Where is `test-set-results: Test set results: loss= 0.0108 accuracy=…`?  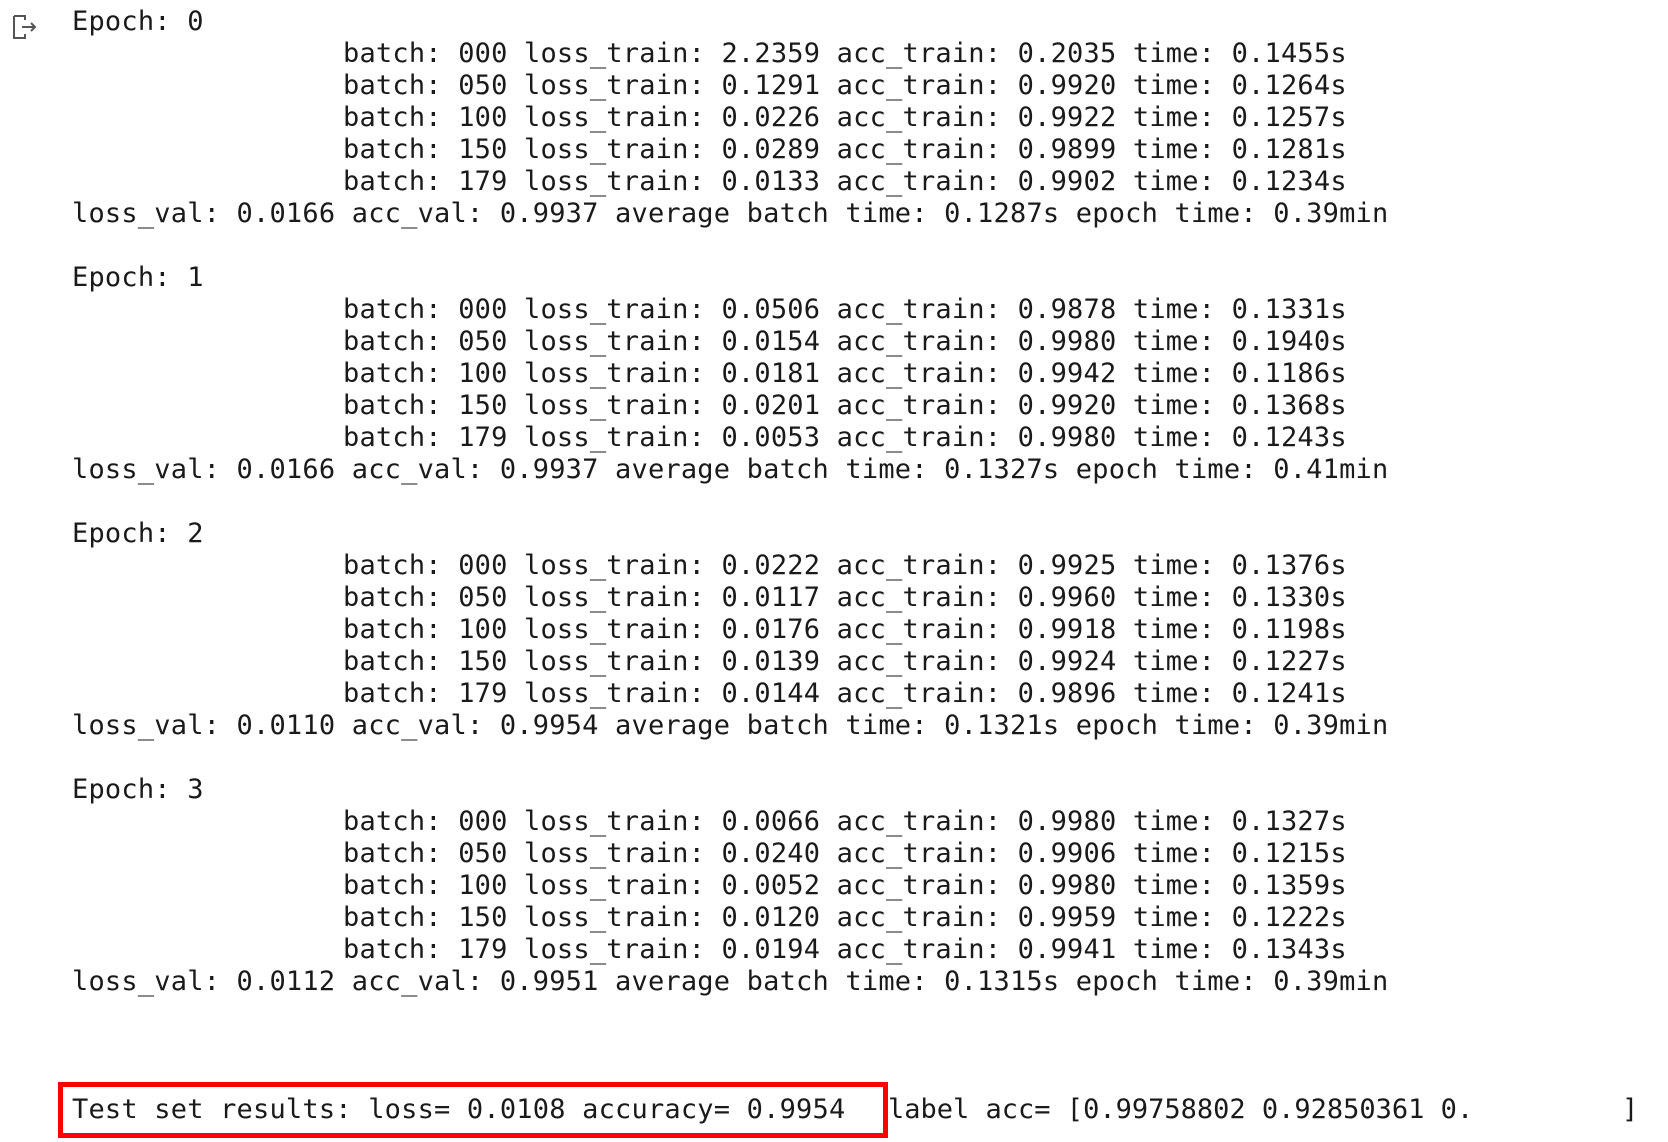
test-set-results: Test set results: loss= 0.0108 accuracy=… is located at coordinates (459, 1109).